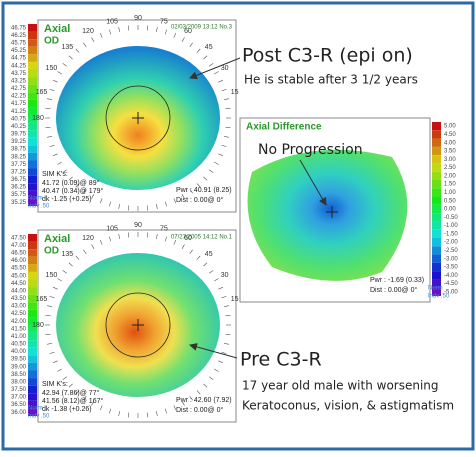 Image resolution: width=476 pixels, height=457 pixels. What do you see at coordinates (19, 398) in the screenshot?
I see `scale-label: 37.00` at bounding box center [19, 398].